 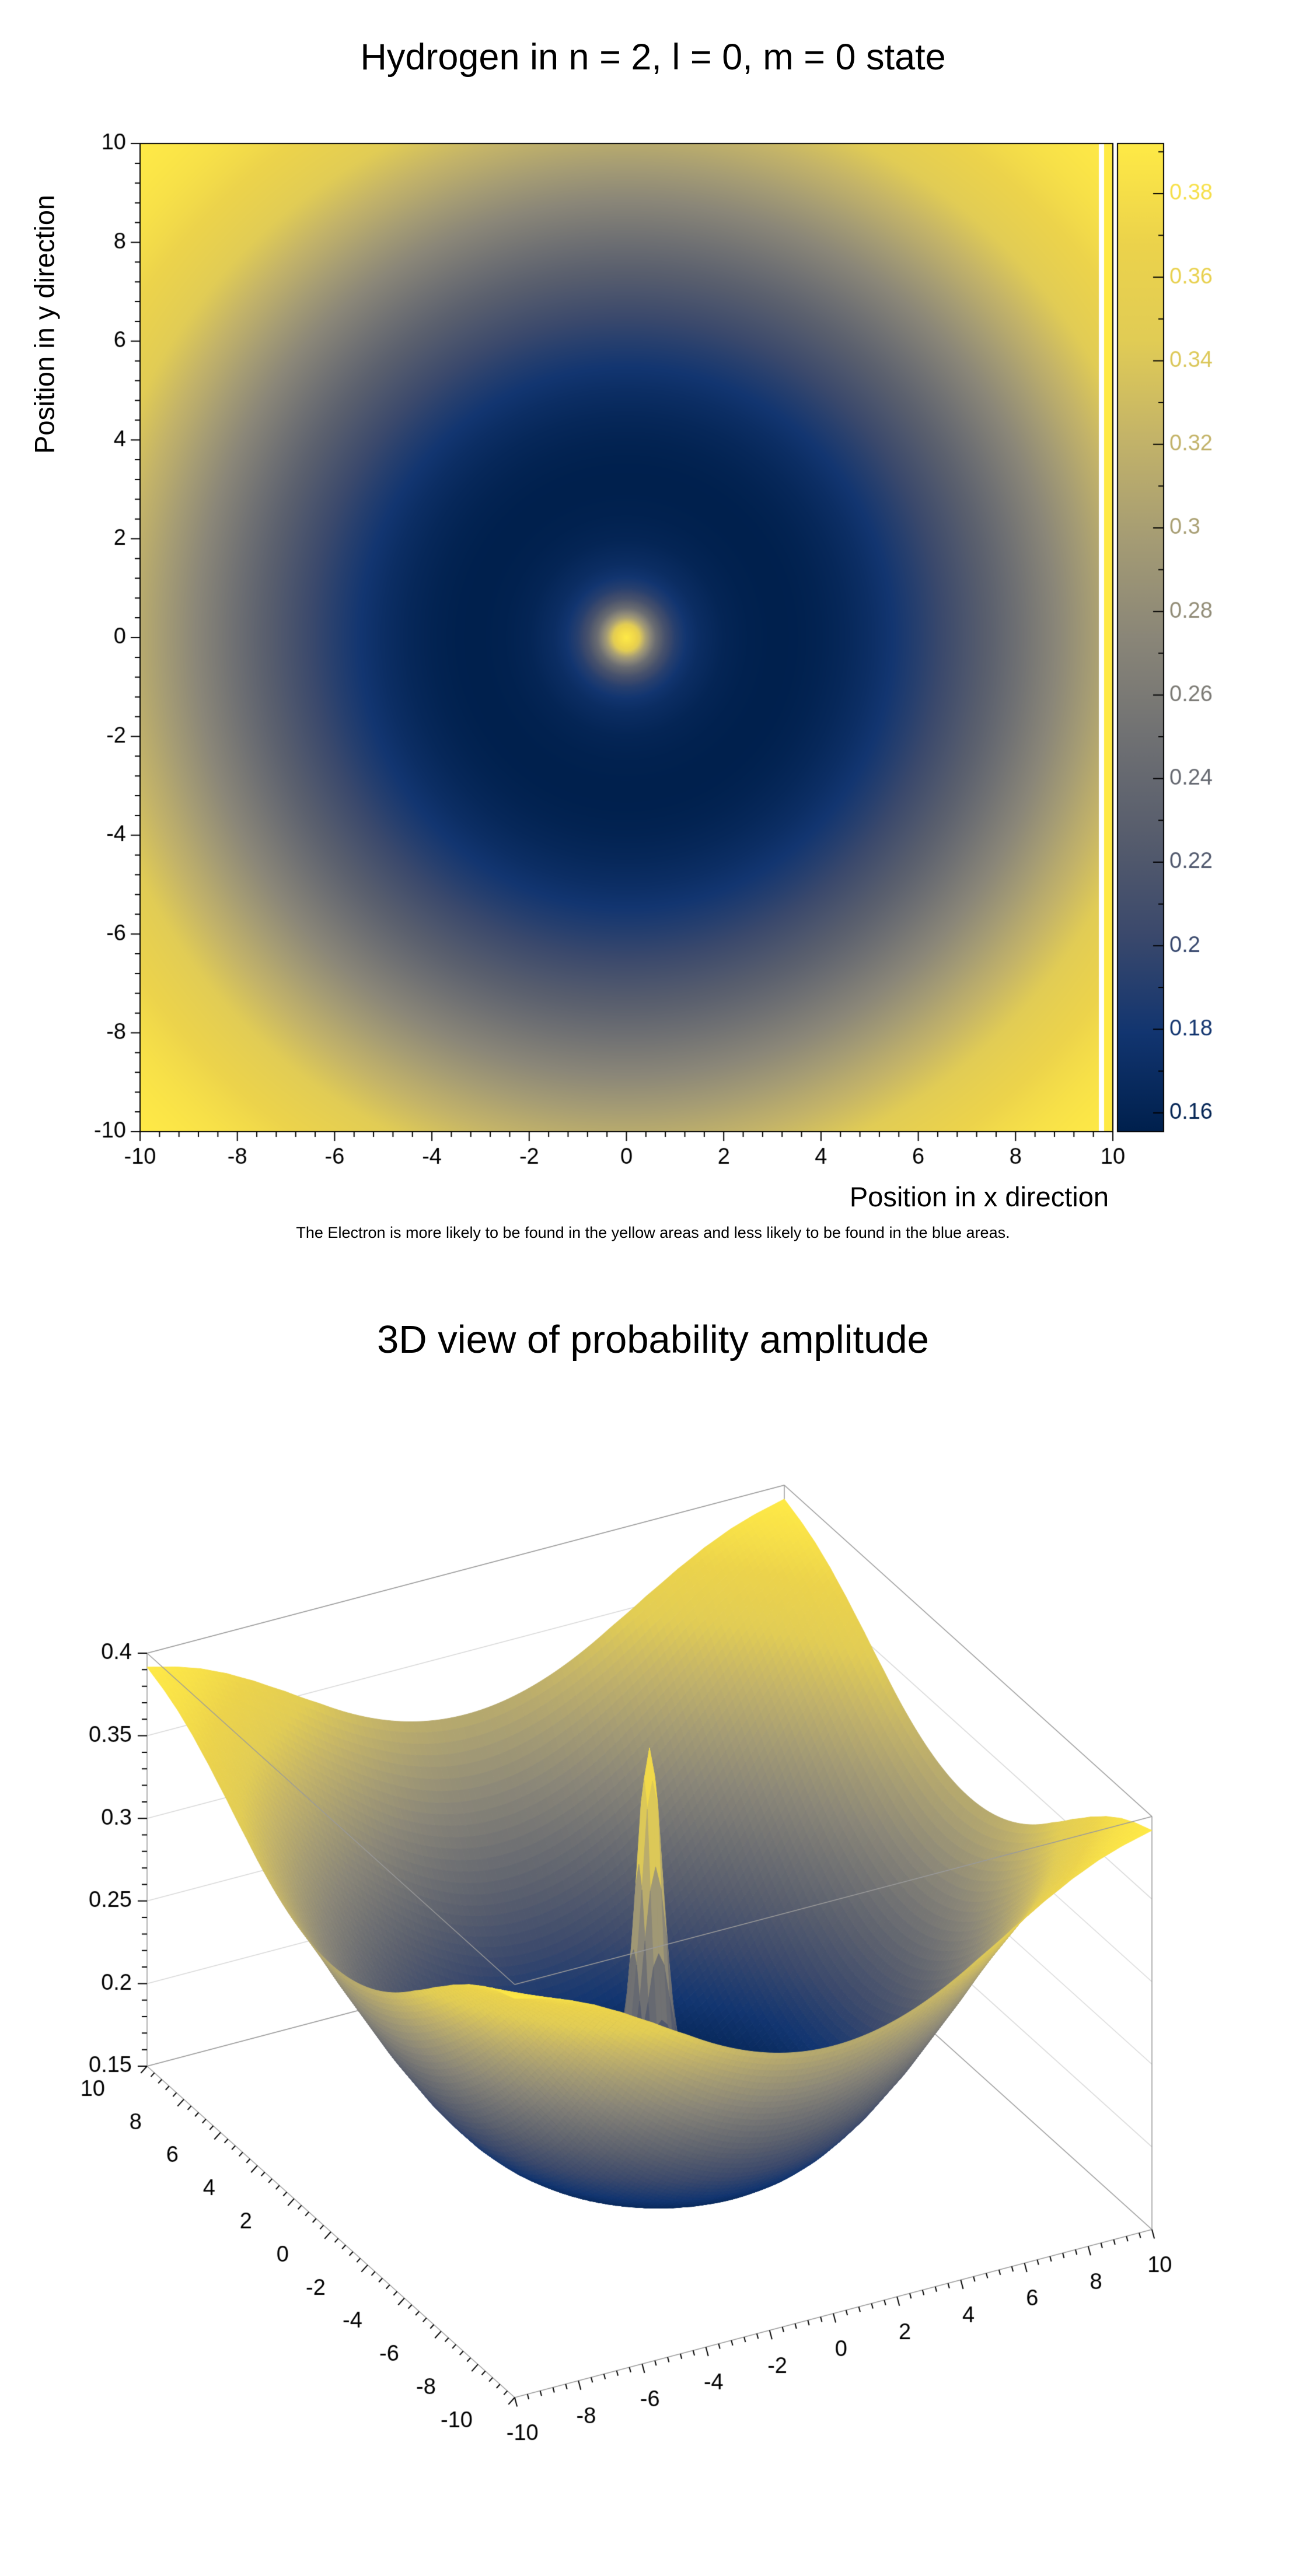 I want to click on heatmap-y-axis-title: Position in y direction, so click(x=44, y=324).